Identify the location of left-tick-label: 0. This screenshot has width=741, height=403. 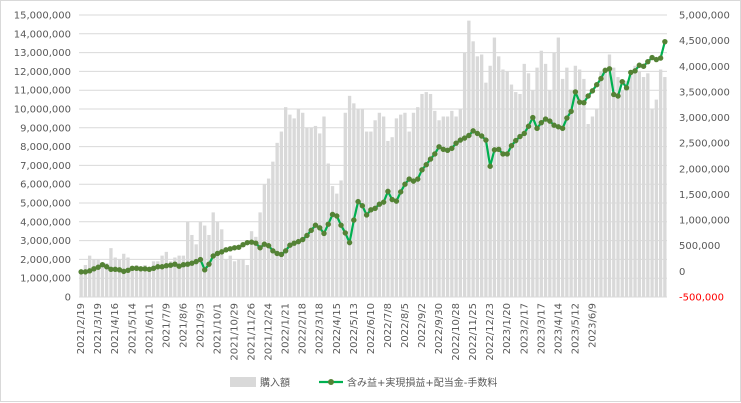
(68, 298).